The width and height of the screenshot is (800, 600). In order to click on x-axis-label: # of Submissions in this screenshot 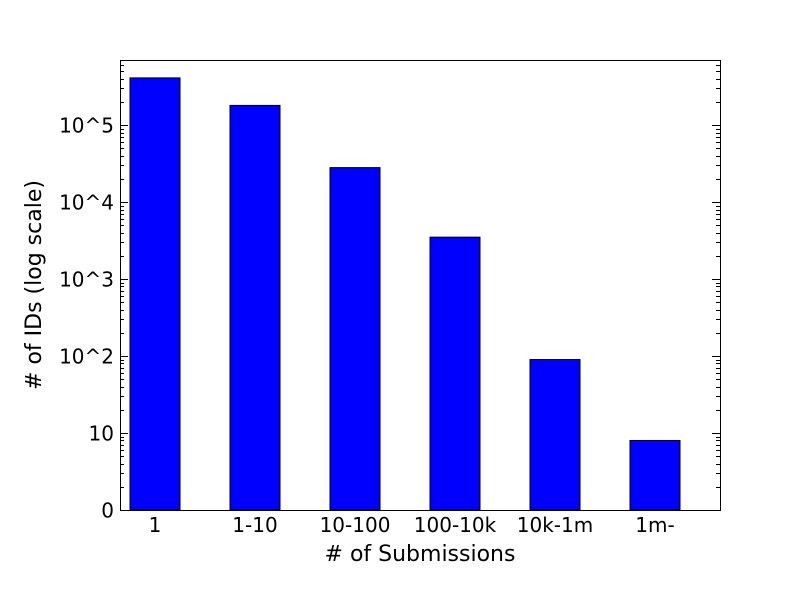, I will do `click(420, 554)`.